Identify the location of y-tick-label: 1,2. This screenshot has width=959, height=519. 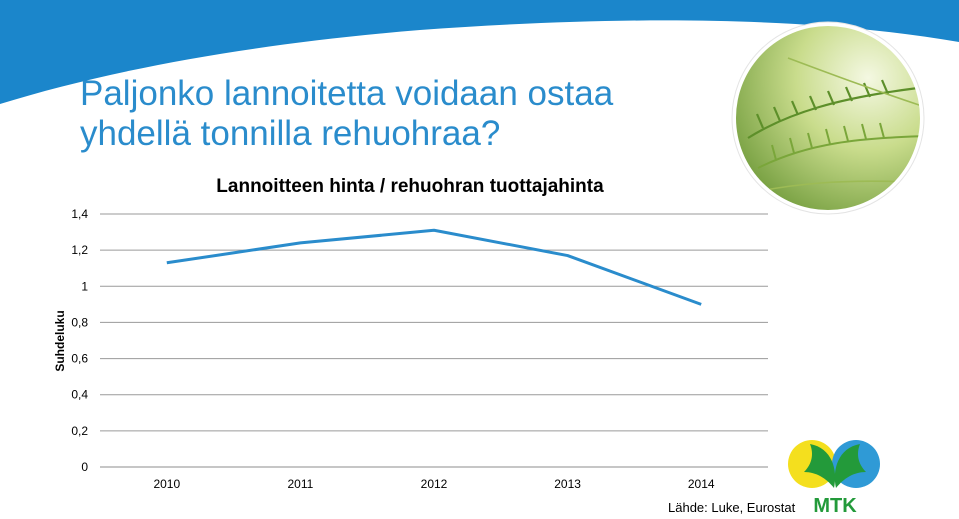
(79, 250).